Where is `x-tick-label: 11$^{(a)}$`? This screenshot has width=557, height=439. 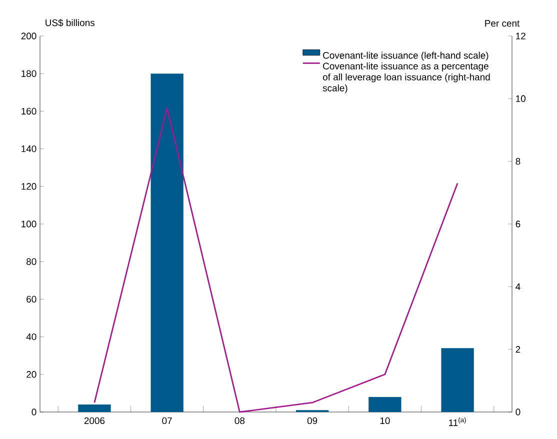
x-tick-label: 11$^{(a)}$ is located at coordinates (457, 421).